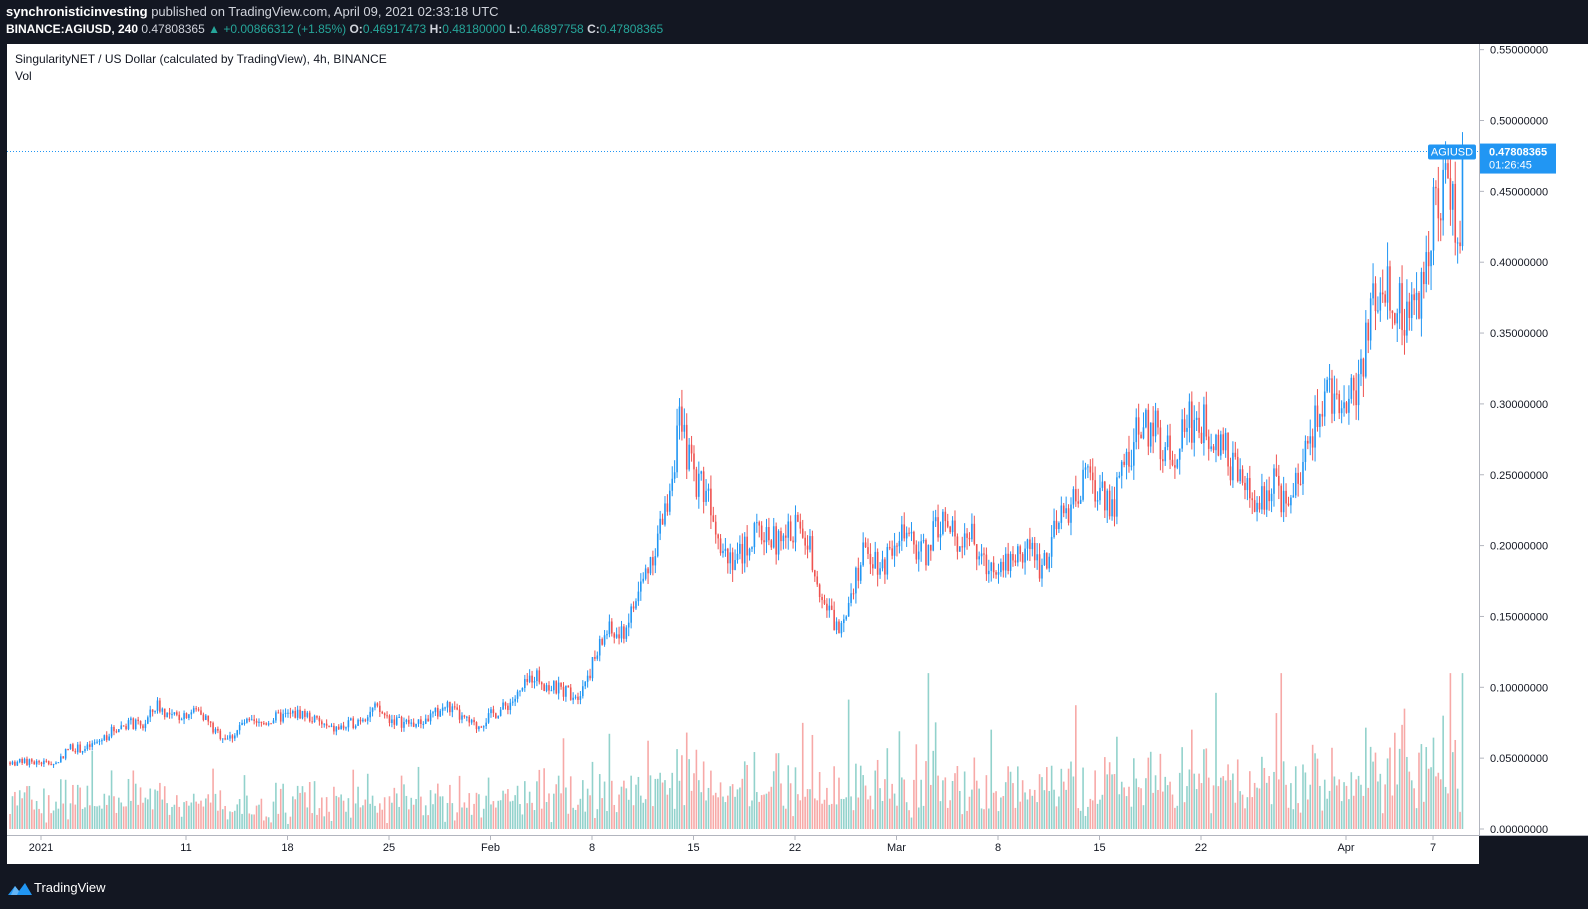  I want to click on time-tick-label: 11, so click(185, 848).